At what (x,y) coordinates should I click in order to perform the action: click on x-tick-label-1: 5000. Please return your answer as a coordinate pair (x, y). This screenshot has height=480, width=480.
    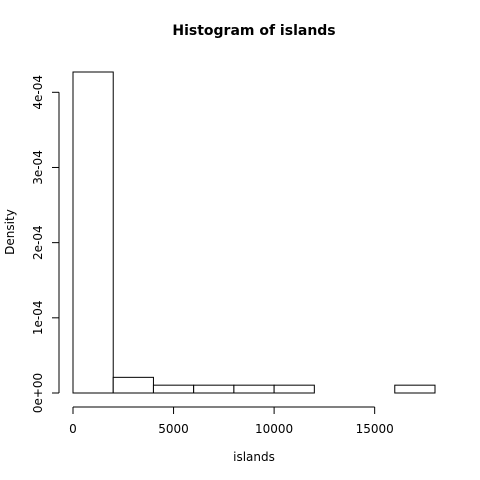
    Looking at the image, I should click on (173, 429).